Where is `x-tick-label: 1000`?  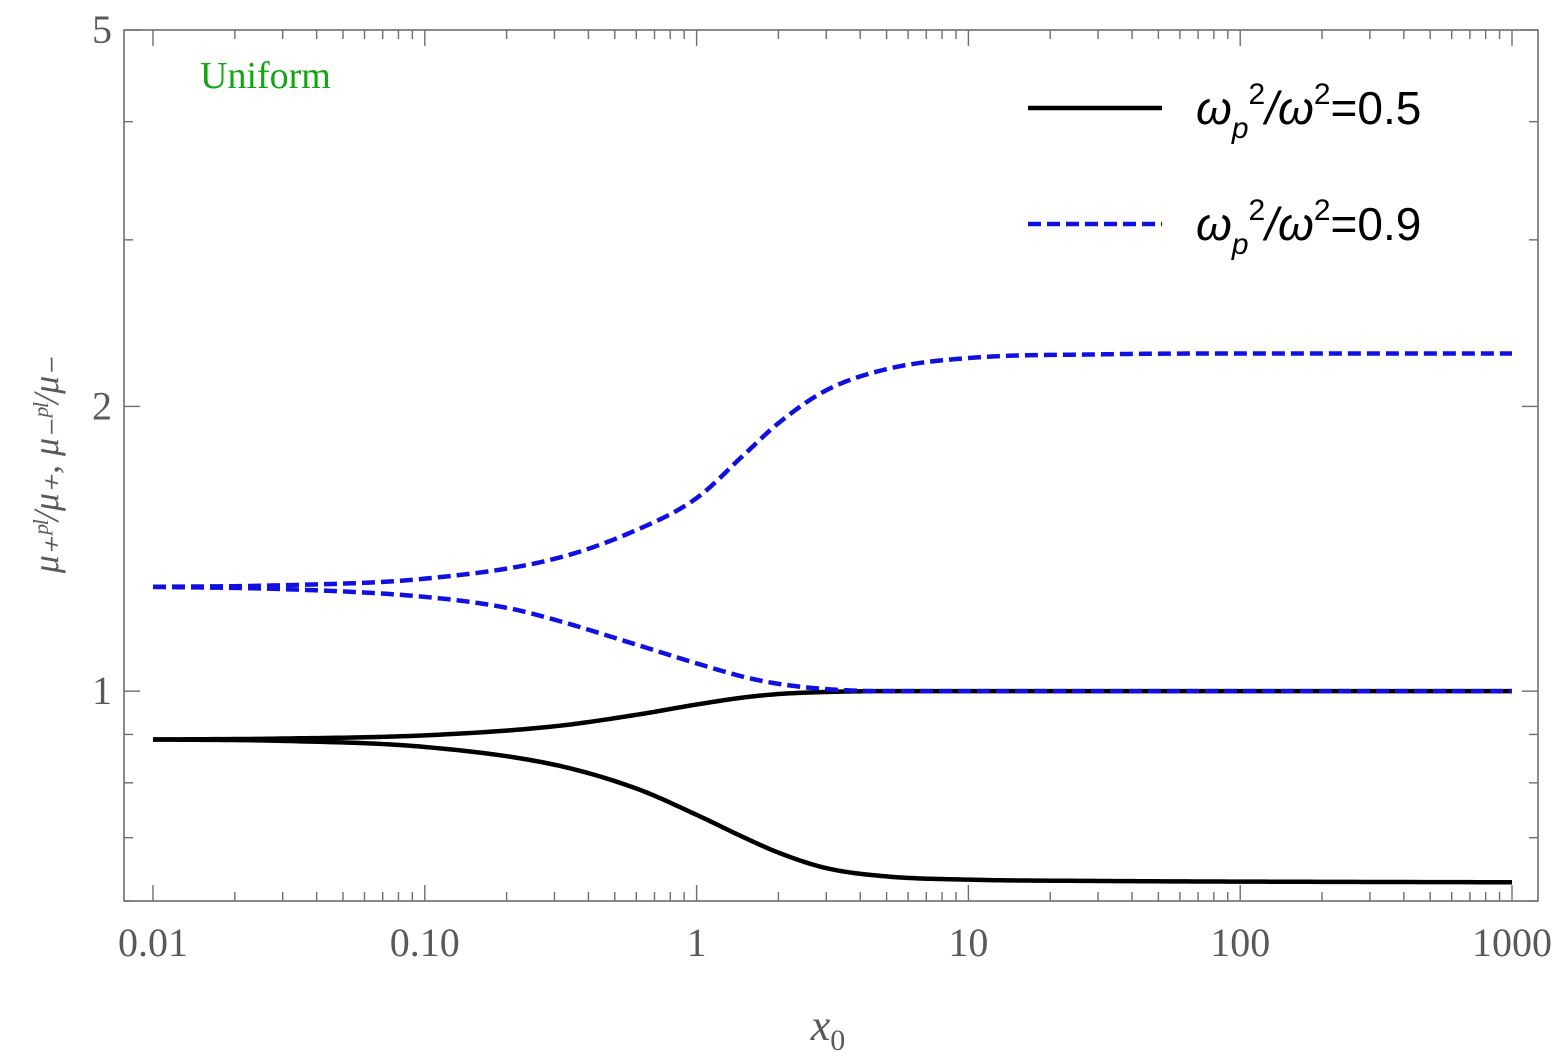 x-tick-label: 1000 is located at coordinates (1512, 942).